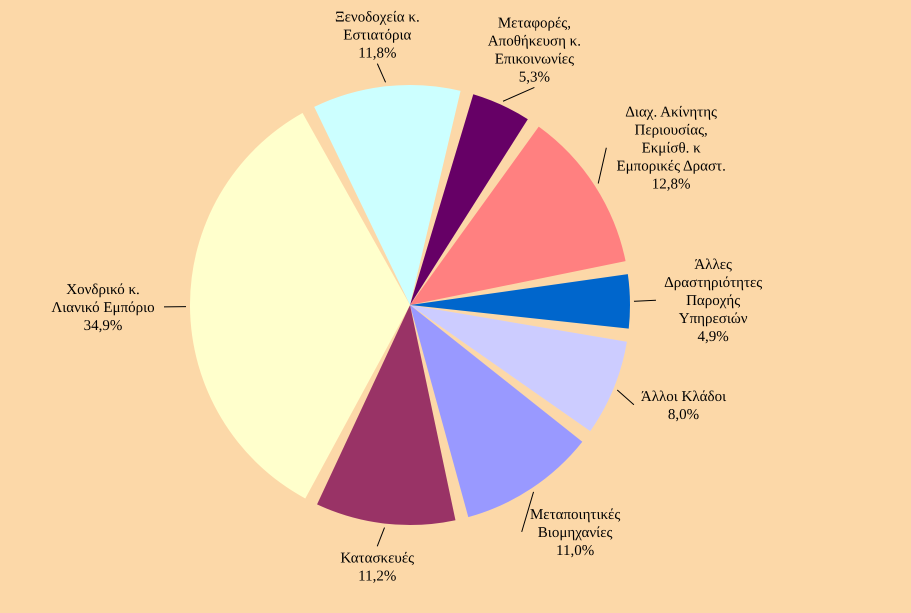  What do you see at coordinates (377, 576) in the screenshot?
I see `data-label: 11,2%` at bounding box center [377, 576].